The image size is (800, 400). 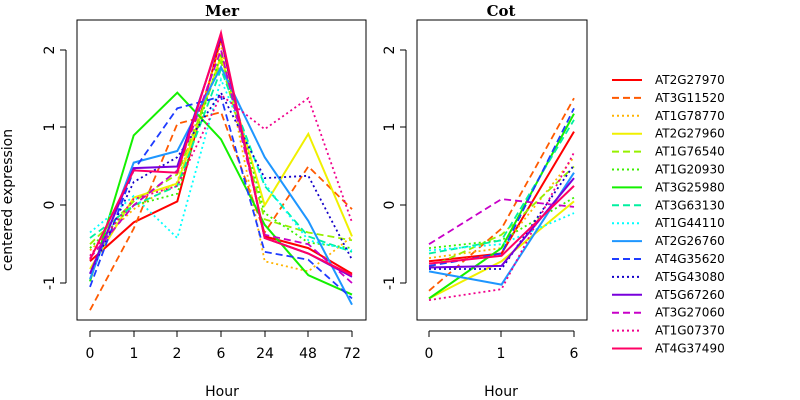 I want to click on mer-series-line-at1g44110, so click(x=221, y=164).